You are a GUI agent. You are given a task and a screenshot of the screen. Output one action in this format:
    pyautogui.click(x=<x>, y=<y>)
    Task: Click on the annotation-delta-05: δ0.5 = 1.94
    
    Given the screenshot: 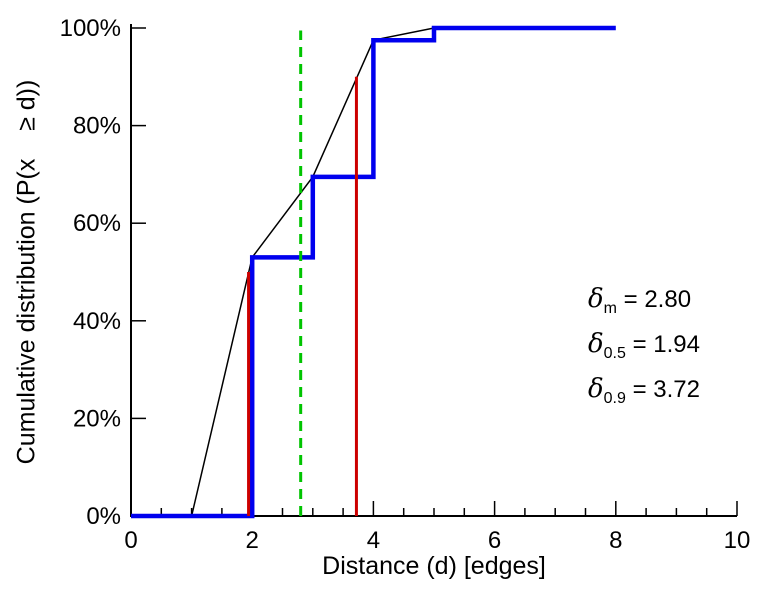 What is the action you would take?
    pyautogui.click(x=644, y=345)
    